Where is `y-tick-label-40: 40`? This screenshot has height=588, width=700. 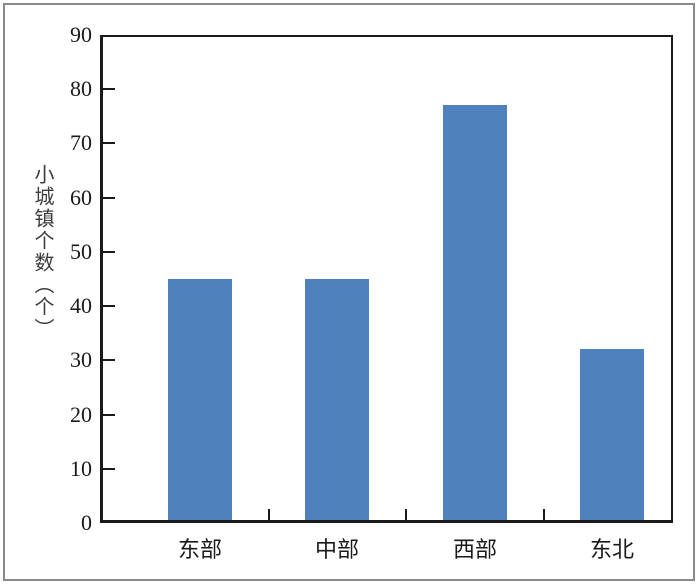
y-tick-label-40: 40 is located at coordinates (81, 306).